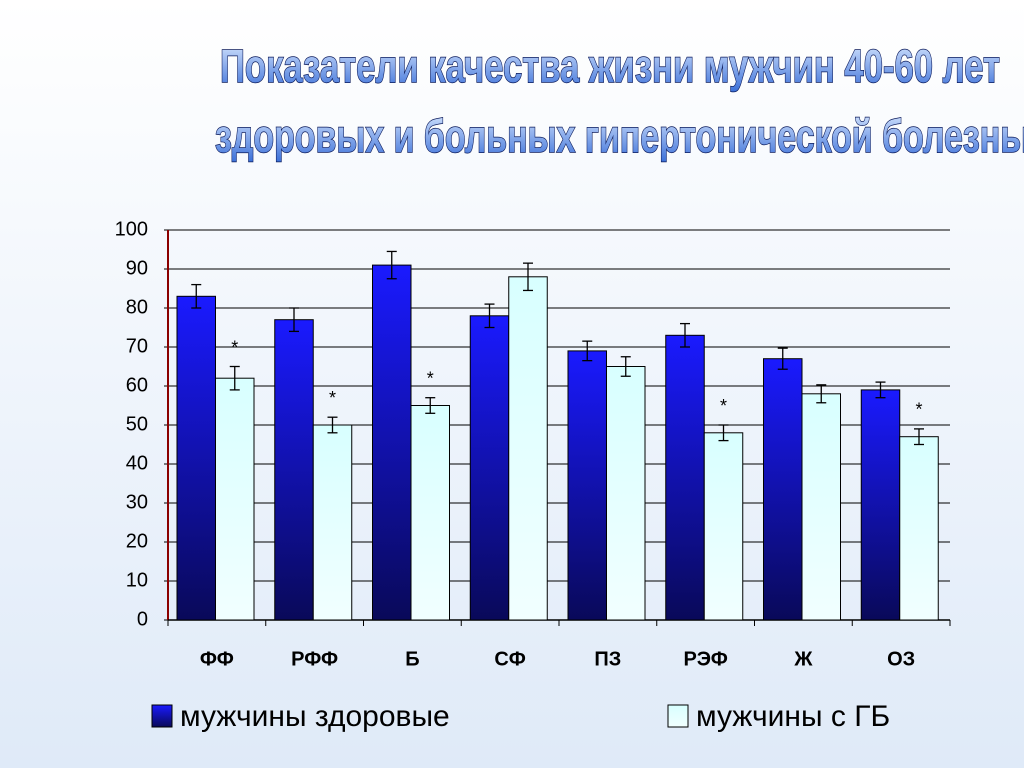 This screenshot has height=768, width=1024. What do you see at coordinates (137, 268) in the screenshot?
I see `y-tick-label: 90` at bounding box center [137, 268].